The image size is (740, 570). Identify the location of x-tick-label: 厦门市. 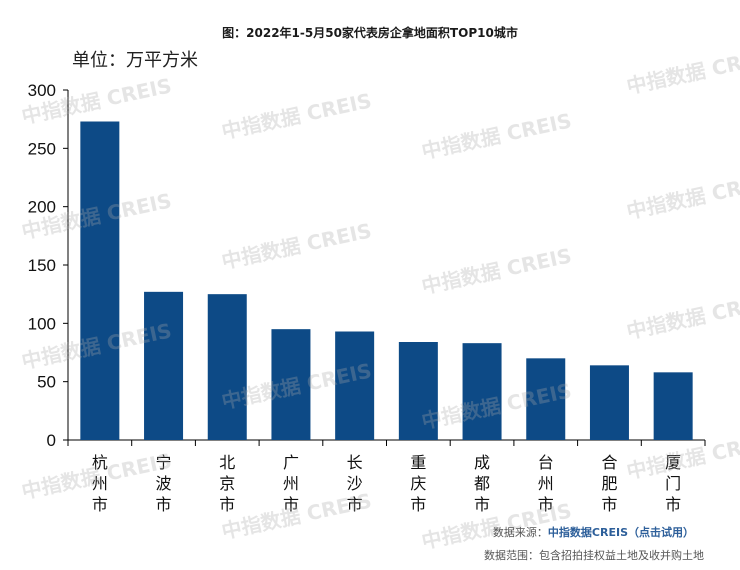
(673, 483).